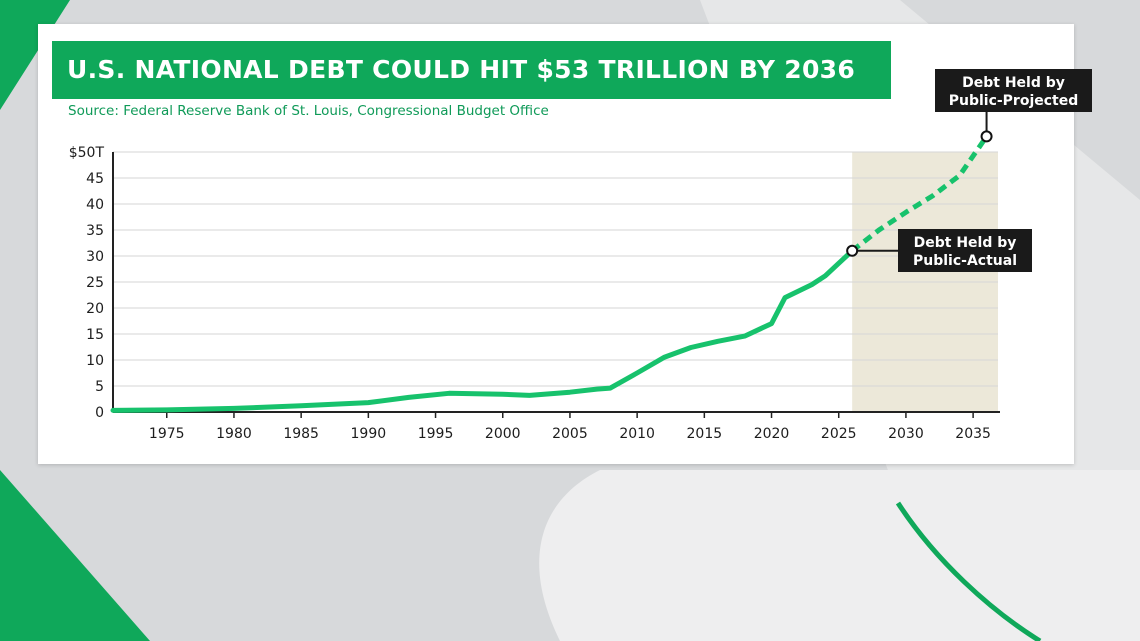 The width and height of the screenshot is (1140, 641). What do you see at coordinates (95, 309) in the screenshot?
I see `y-tick-label: 20` at bounding box center [95, 309].